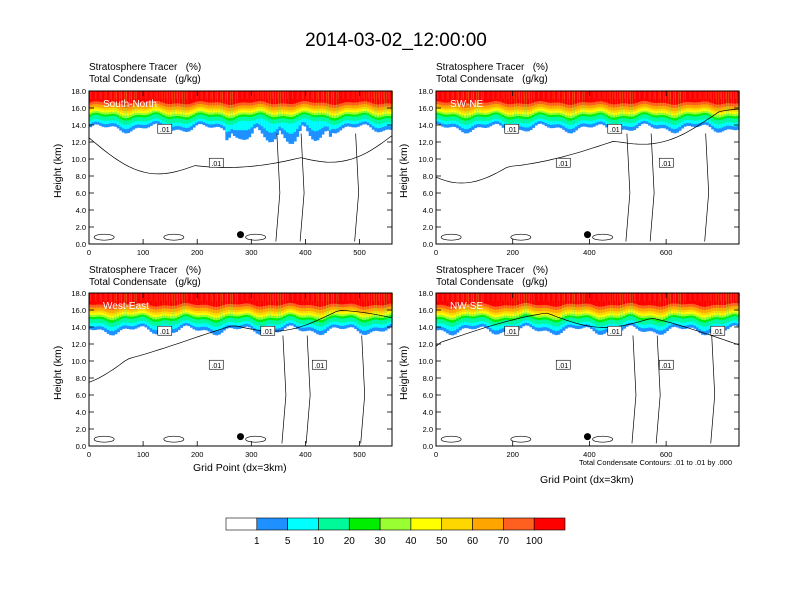 The width and height of the screenshot is (792, 612). Describe the element at coordinates (587, 235) in the screenshot. I see `location-marker` at that location.